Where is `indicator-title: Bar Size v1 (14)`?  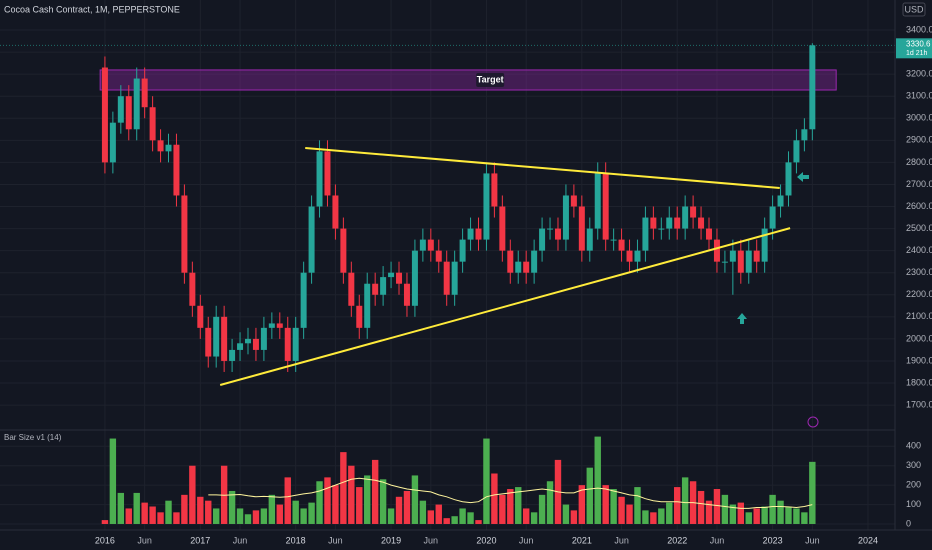 indicator-title: Bar Size v1 (14) is located at coordinates (33, 437).